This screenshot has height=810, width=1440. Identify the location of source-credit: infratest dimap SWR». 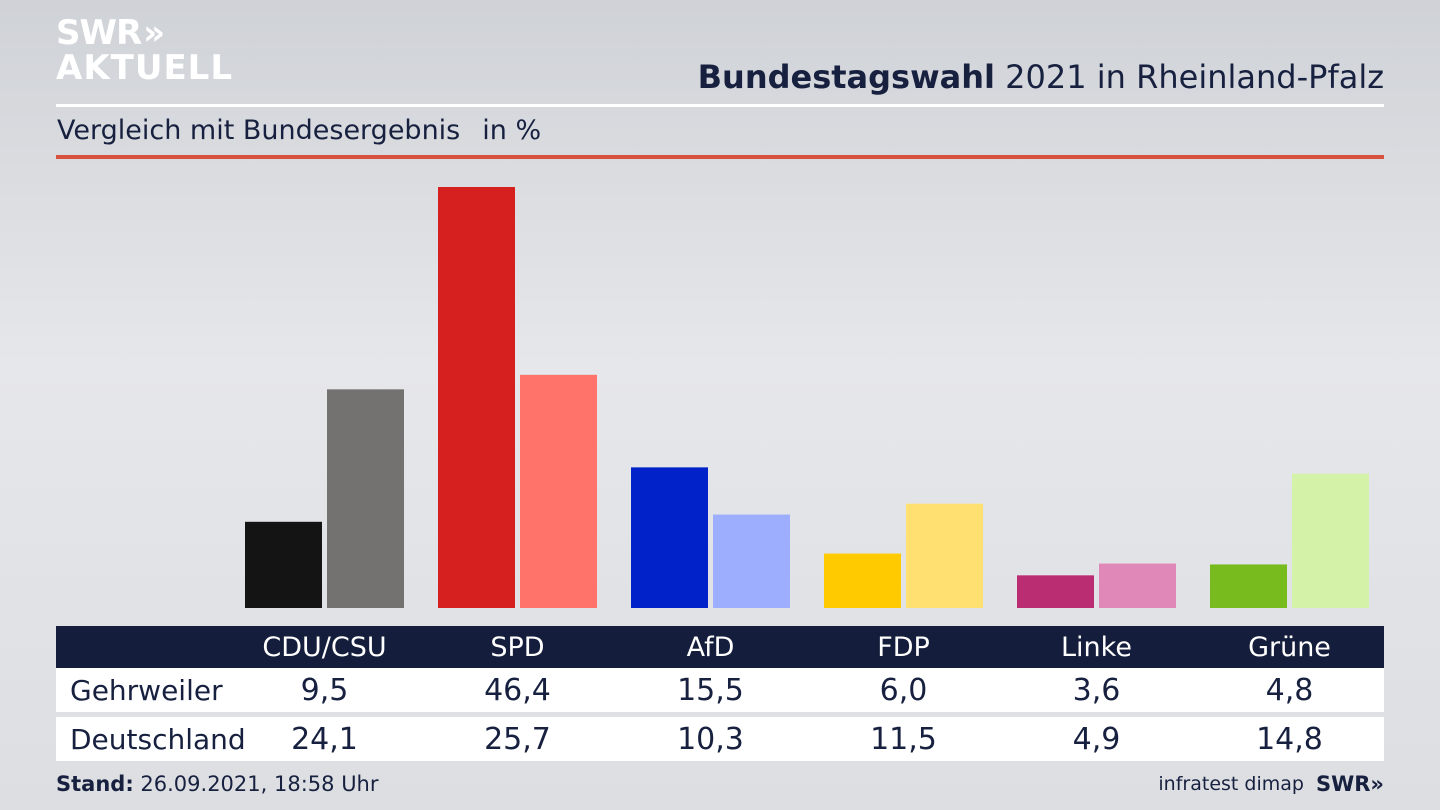
(1271, 784).